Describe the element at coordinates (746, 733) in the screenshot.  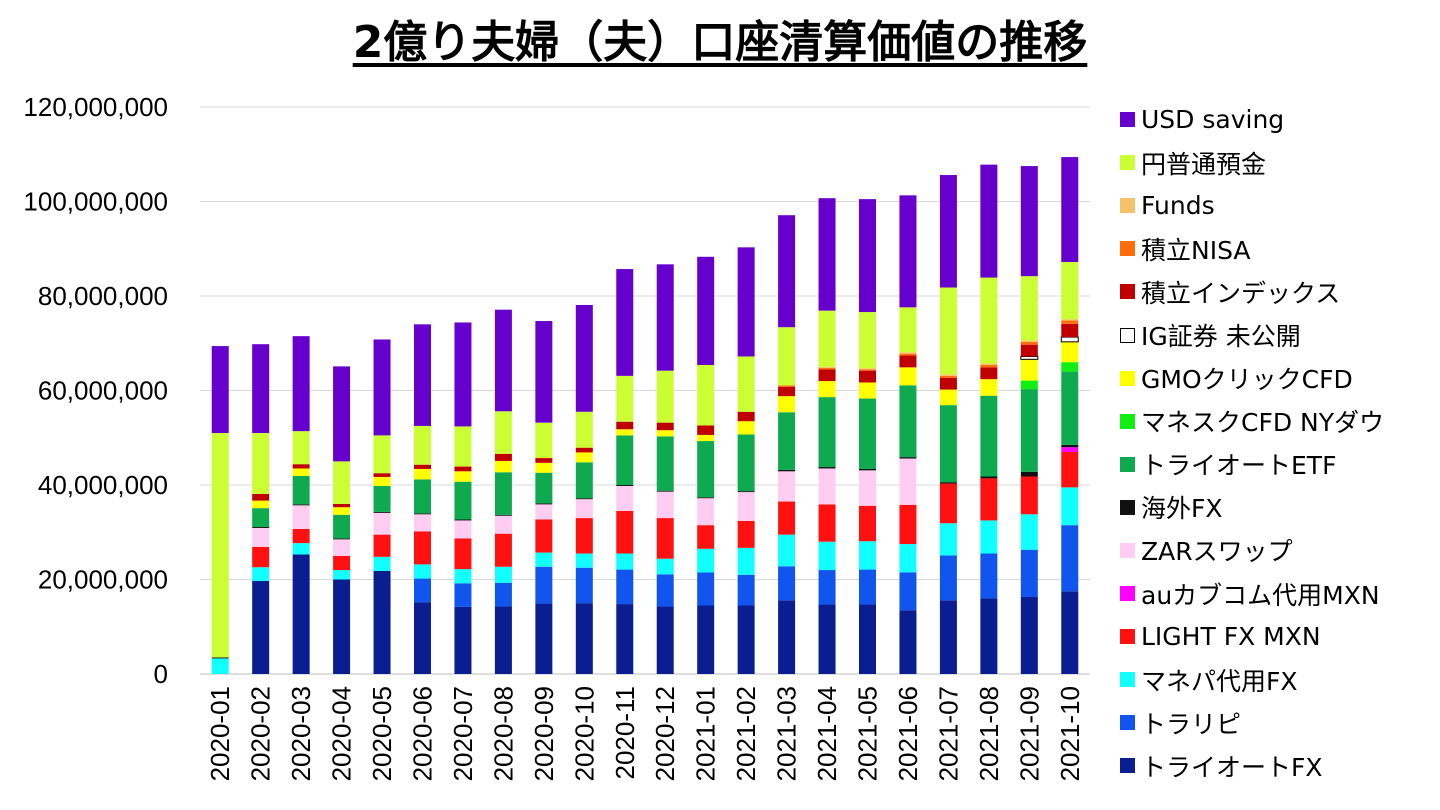
I see `x-tick-label: 2021-02` at that location.